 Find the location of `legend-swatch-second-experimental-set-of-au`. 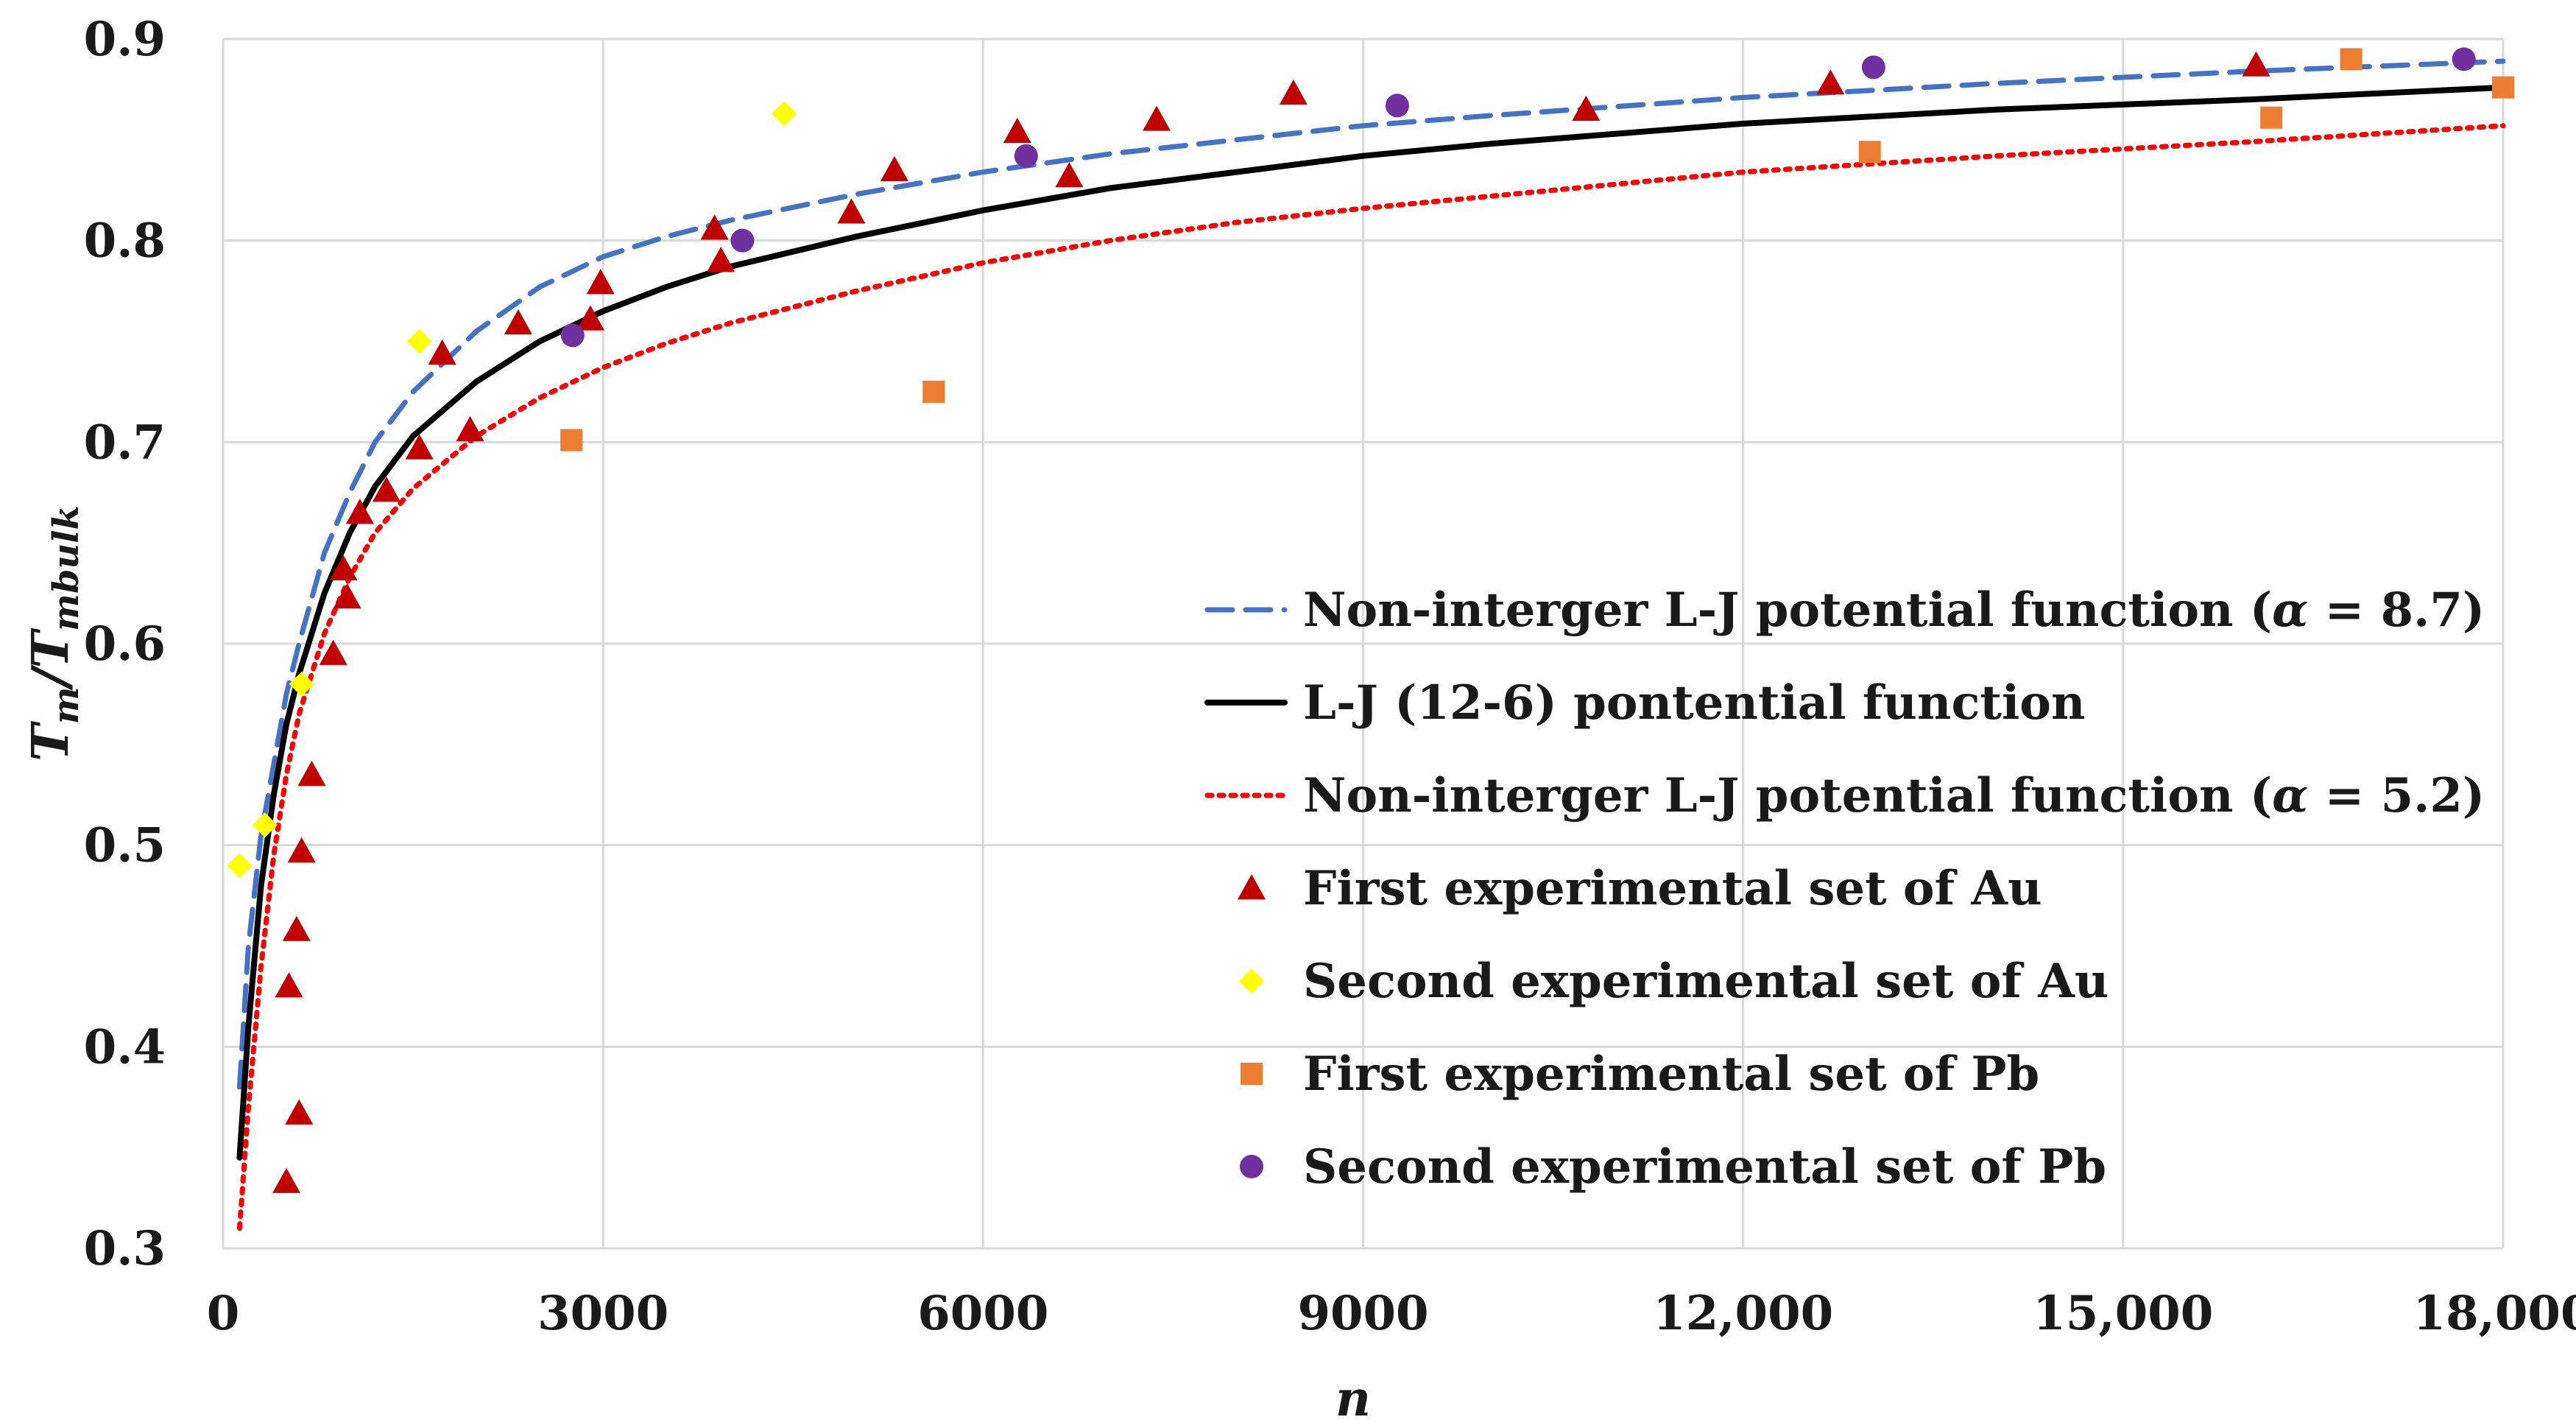

legend-swatch-second-experimental-set-of-au is located at coordinates (1251, 980).